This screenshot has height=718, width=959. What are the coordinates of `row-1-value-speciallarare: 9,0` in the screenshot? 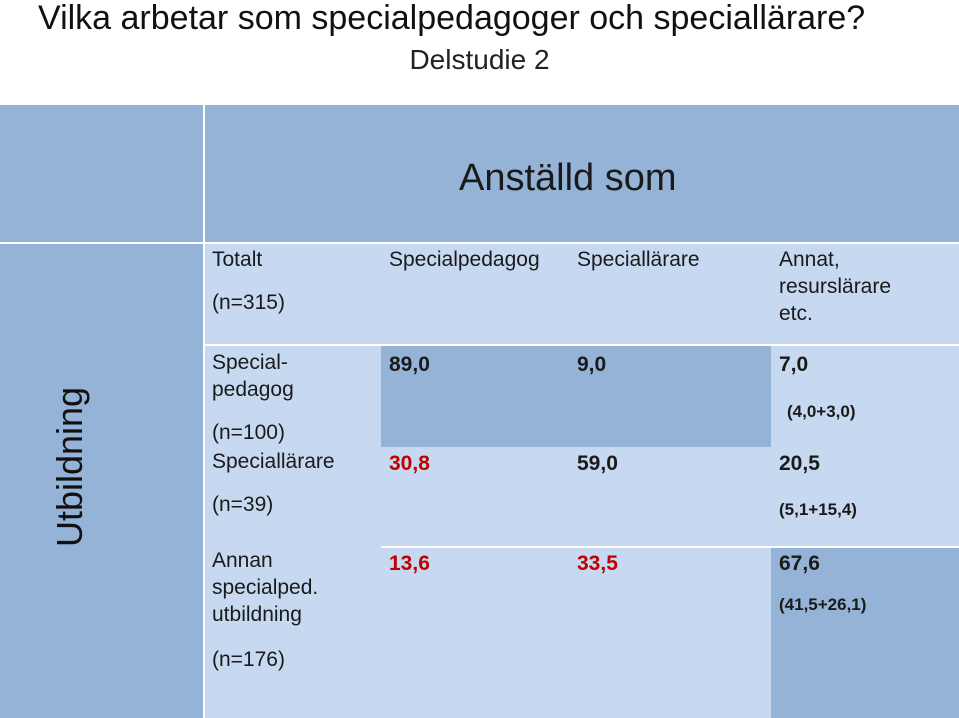 It's located at (592, 364).